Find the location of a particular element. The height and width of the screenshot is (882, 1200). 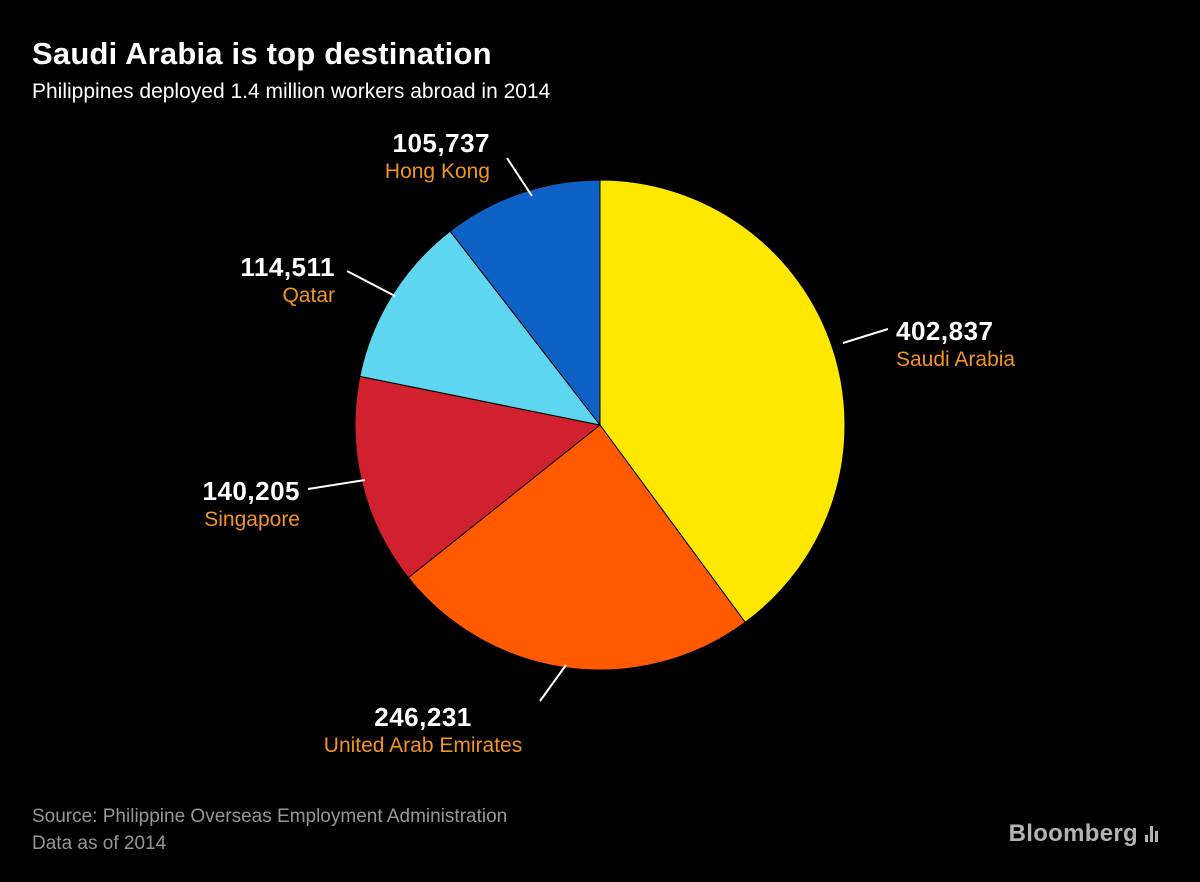

label-singapore: 140,205 Singapore is located at coordinates (200, 505).